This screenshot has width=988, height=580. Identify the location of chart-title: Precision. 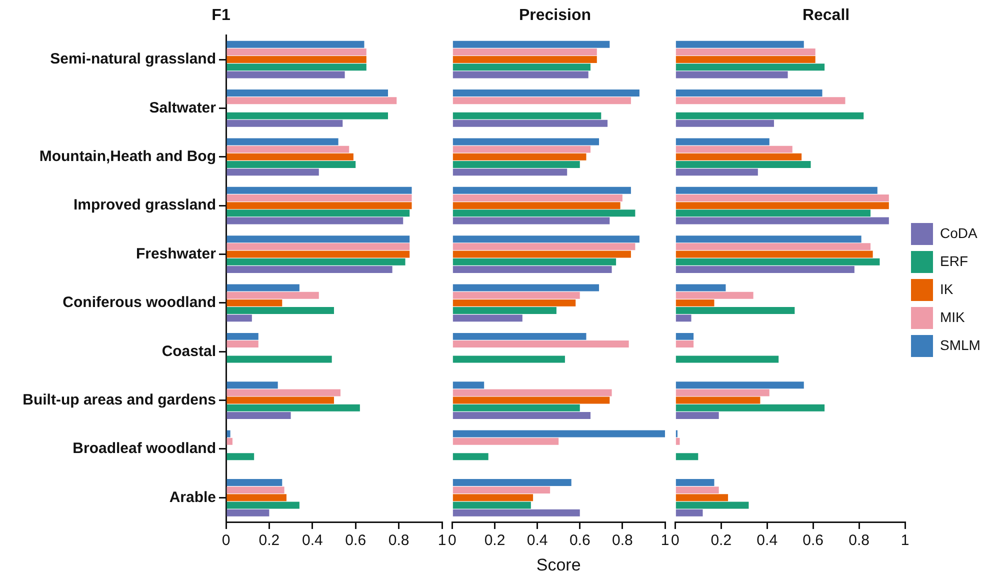
(555, 15).